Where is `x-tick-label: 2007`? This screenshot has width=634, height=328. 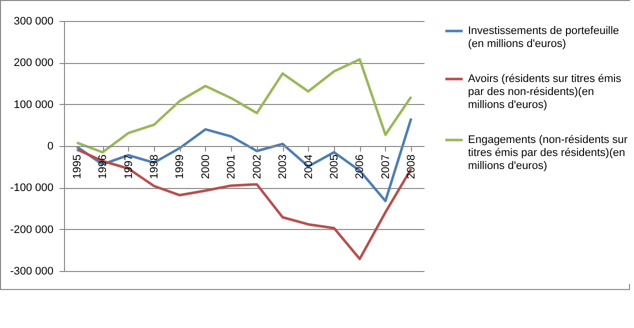
x-tick-label: 2007 is located at coordinates (386, 166).